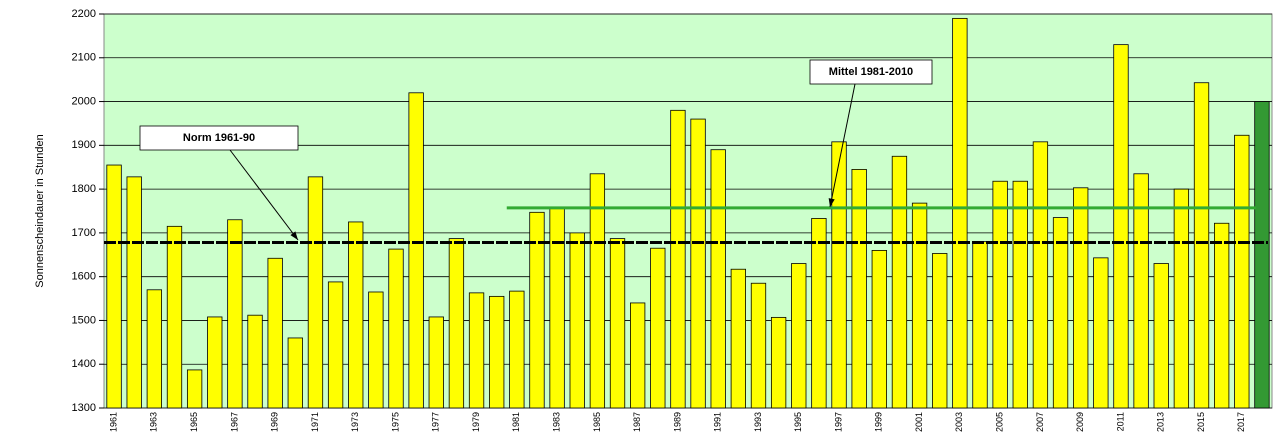  Describe the element at coordinates (40, 211) in the screenshot. I see `y-axis-label: Sonnenscheindauer in Stunden` at that location.